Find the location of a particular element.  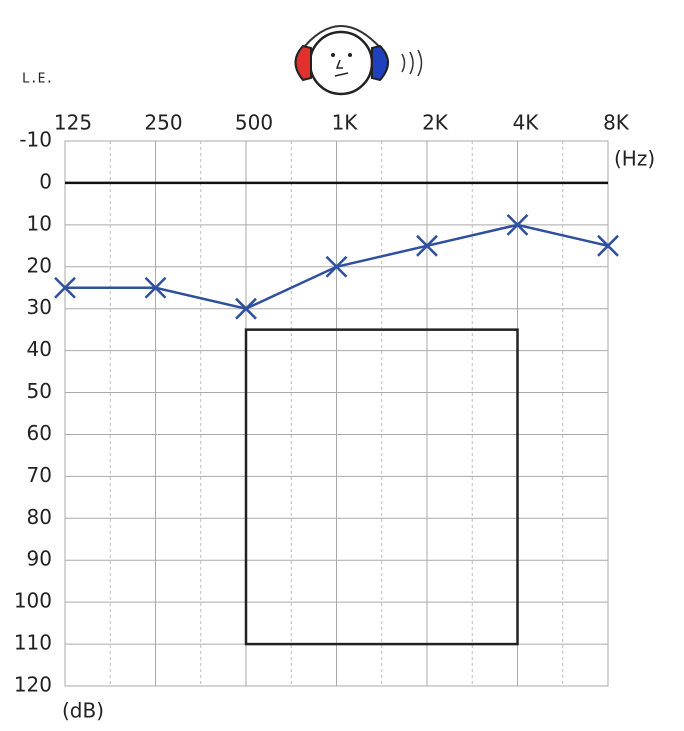

y-tick-label: 40 is located at coordinates (39, 349).